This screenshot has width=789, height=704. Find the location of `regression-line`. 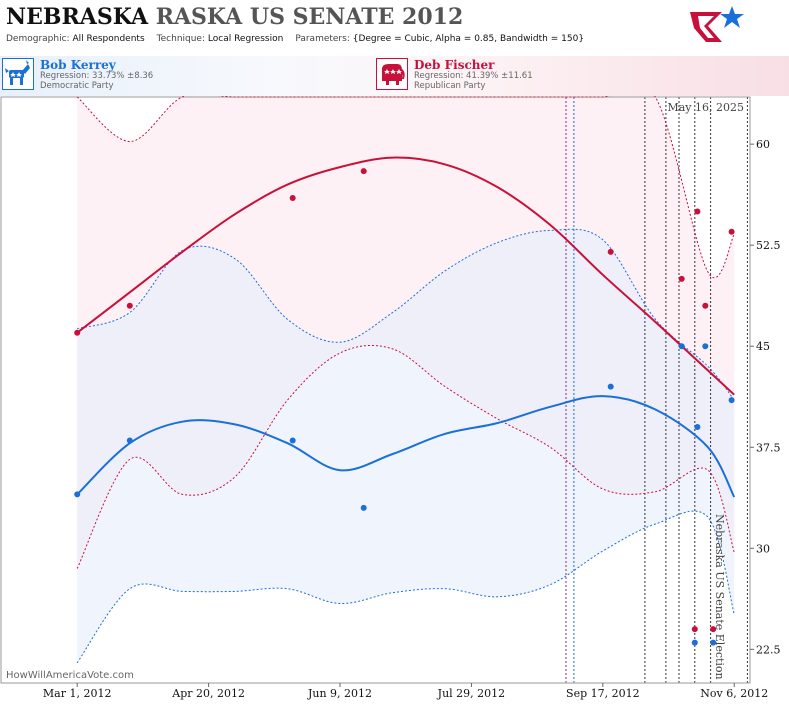

regression-line is located at coordinates (406, 446).